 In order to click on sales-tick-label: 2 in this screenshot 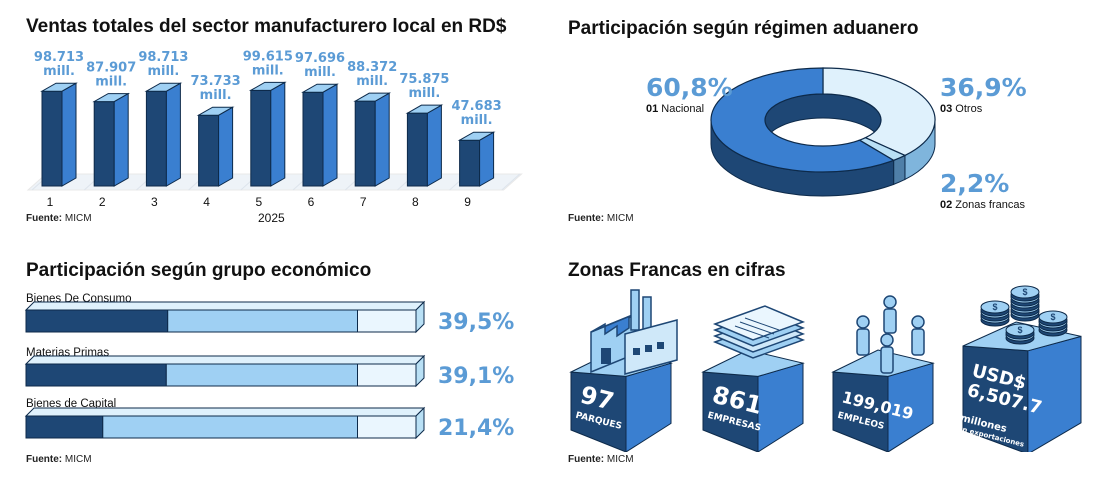, I will do `click(102, 202)`.